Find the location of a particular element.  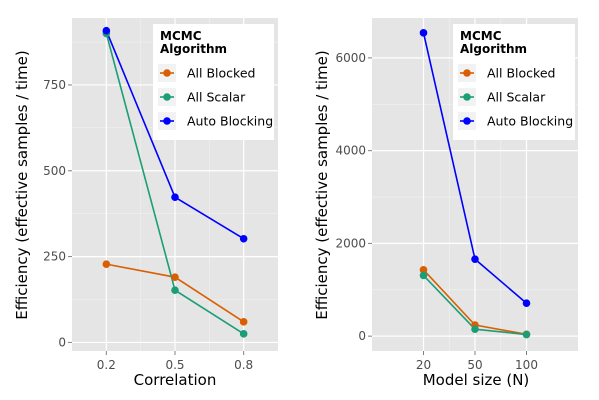

y-tick-labels: 0 2000 4000 6000 is located at coordinates (353, 197).